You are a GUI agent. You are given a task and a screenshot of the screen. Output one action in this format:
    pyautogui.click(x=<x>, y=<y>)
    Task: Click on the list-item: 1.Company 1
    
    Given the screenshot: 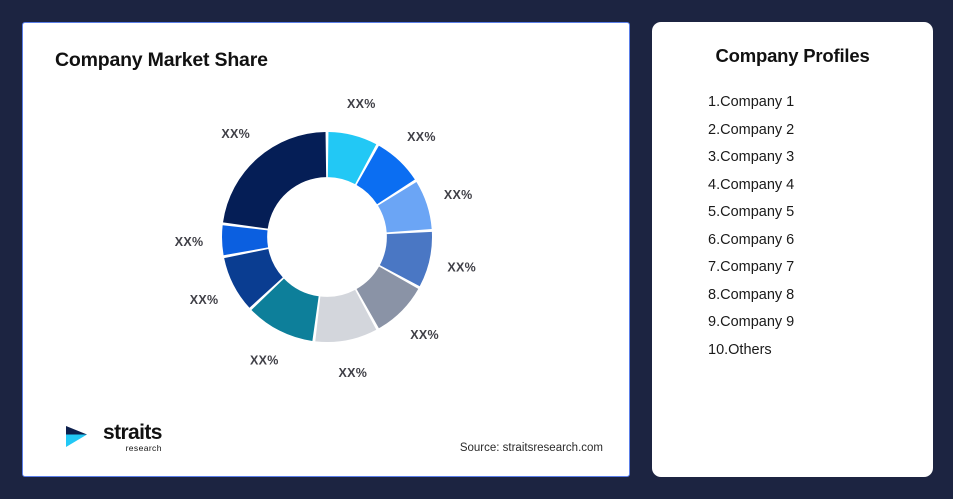 What is the action you would take?
    pyautogui.click(x=751, y=102)
    